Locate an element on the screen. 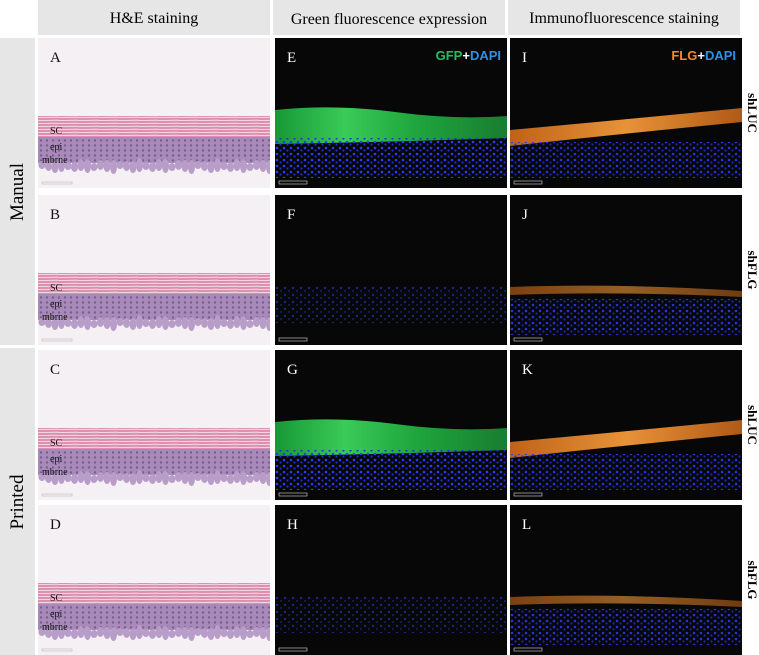 This screenshot has height=655, width=759. column-header: H&E staining is located at coordinates (154, 17).